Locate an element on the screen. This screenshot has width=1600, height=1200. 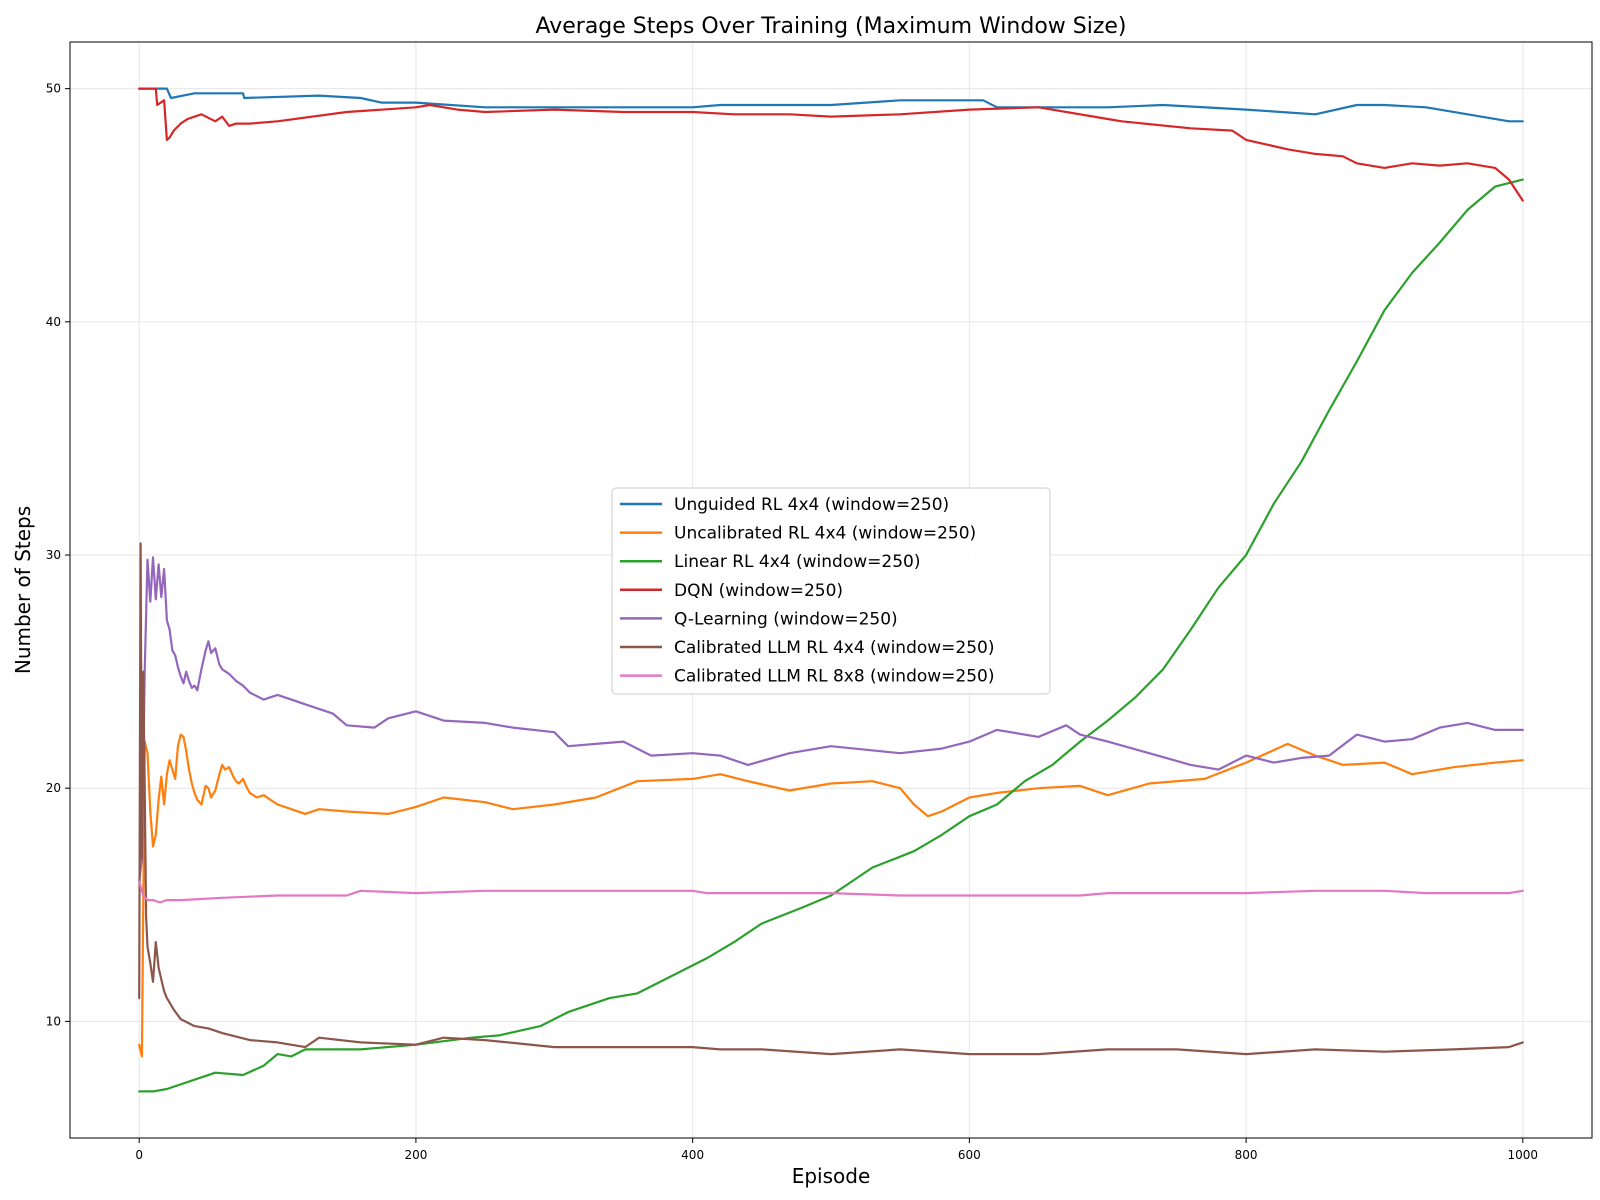
x-tick-label: 1000 is located at coordinates (1523, 1155).